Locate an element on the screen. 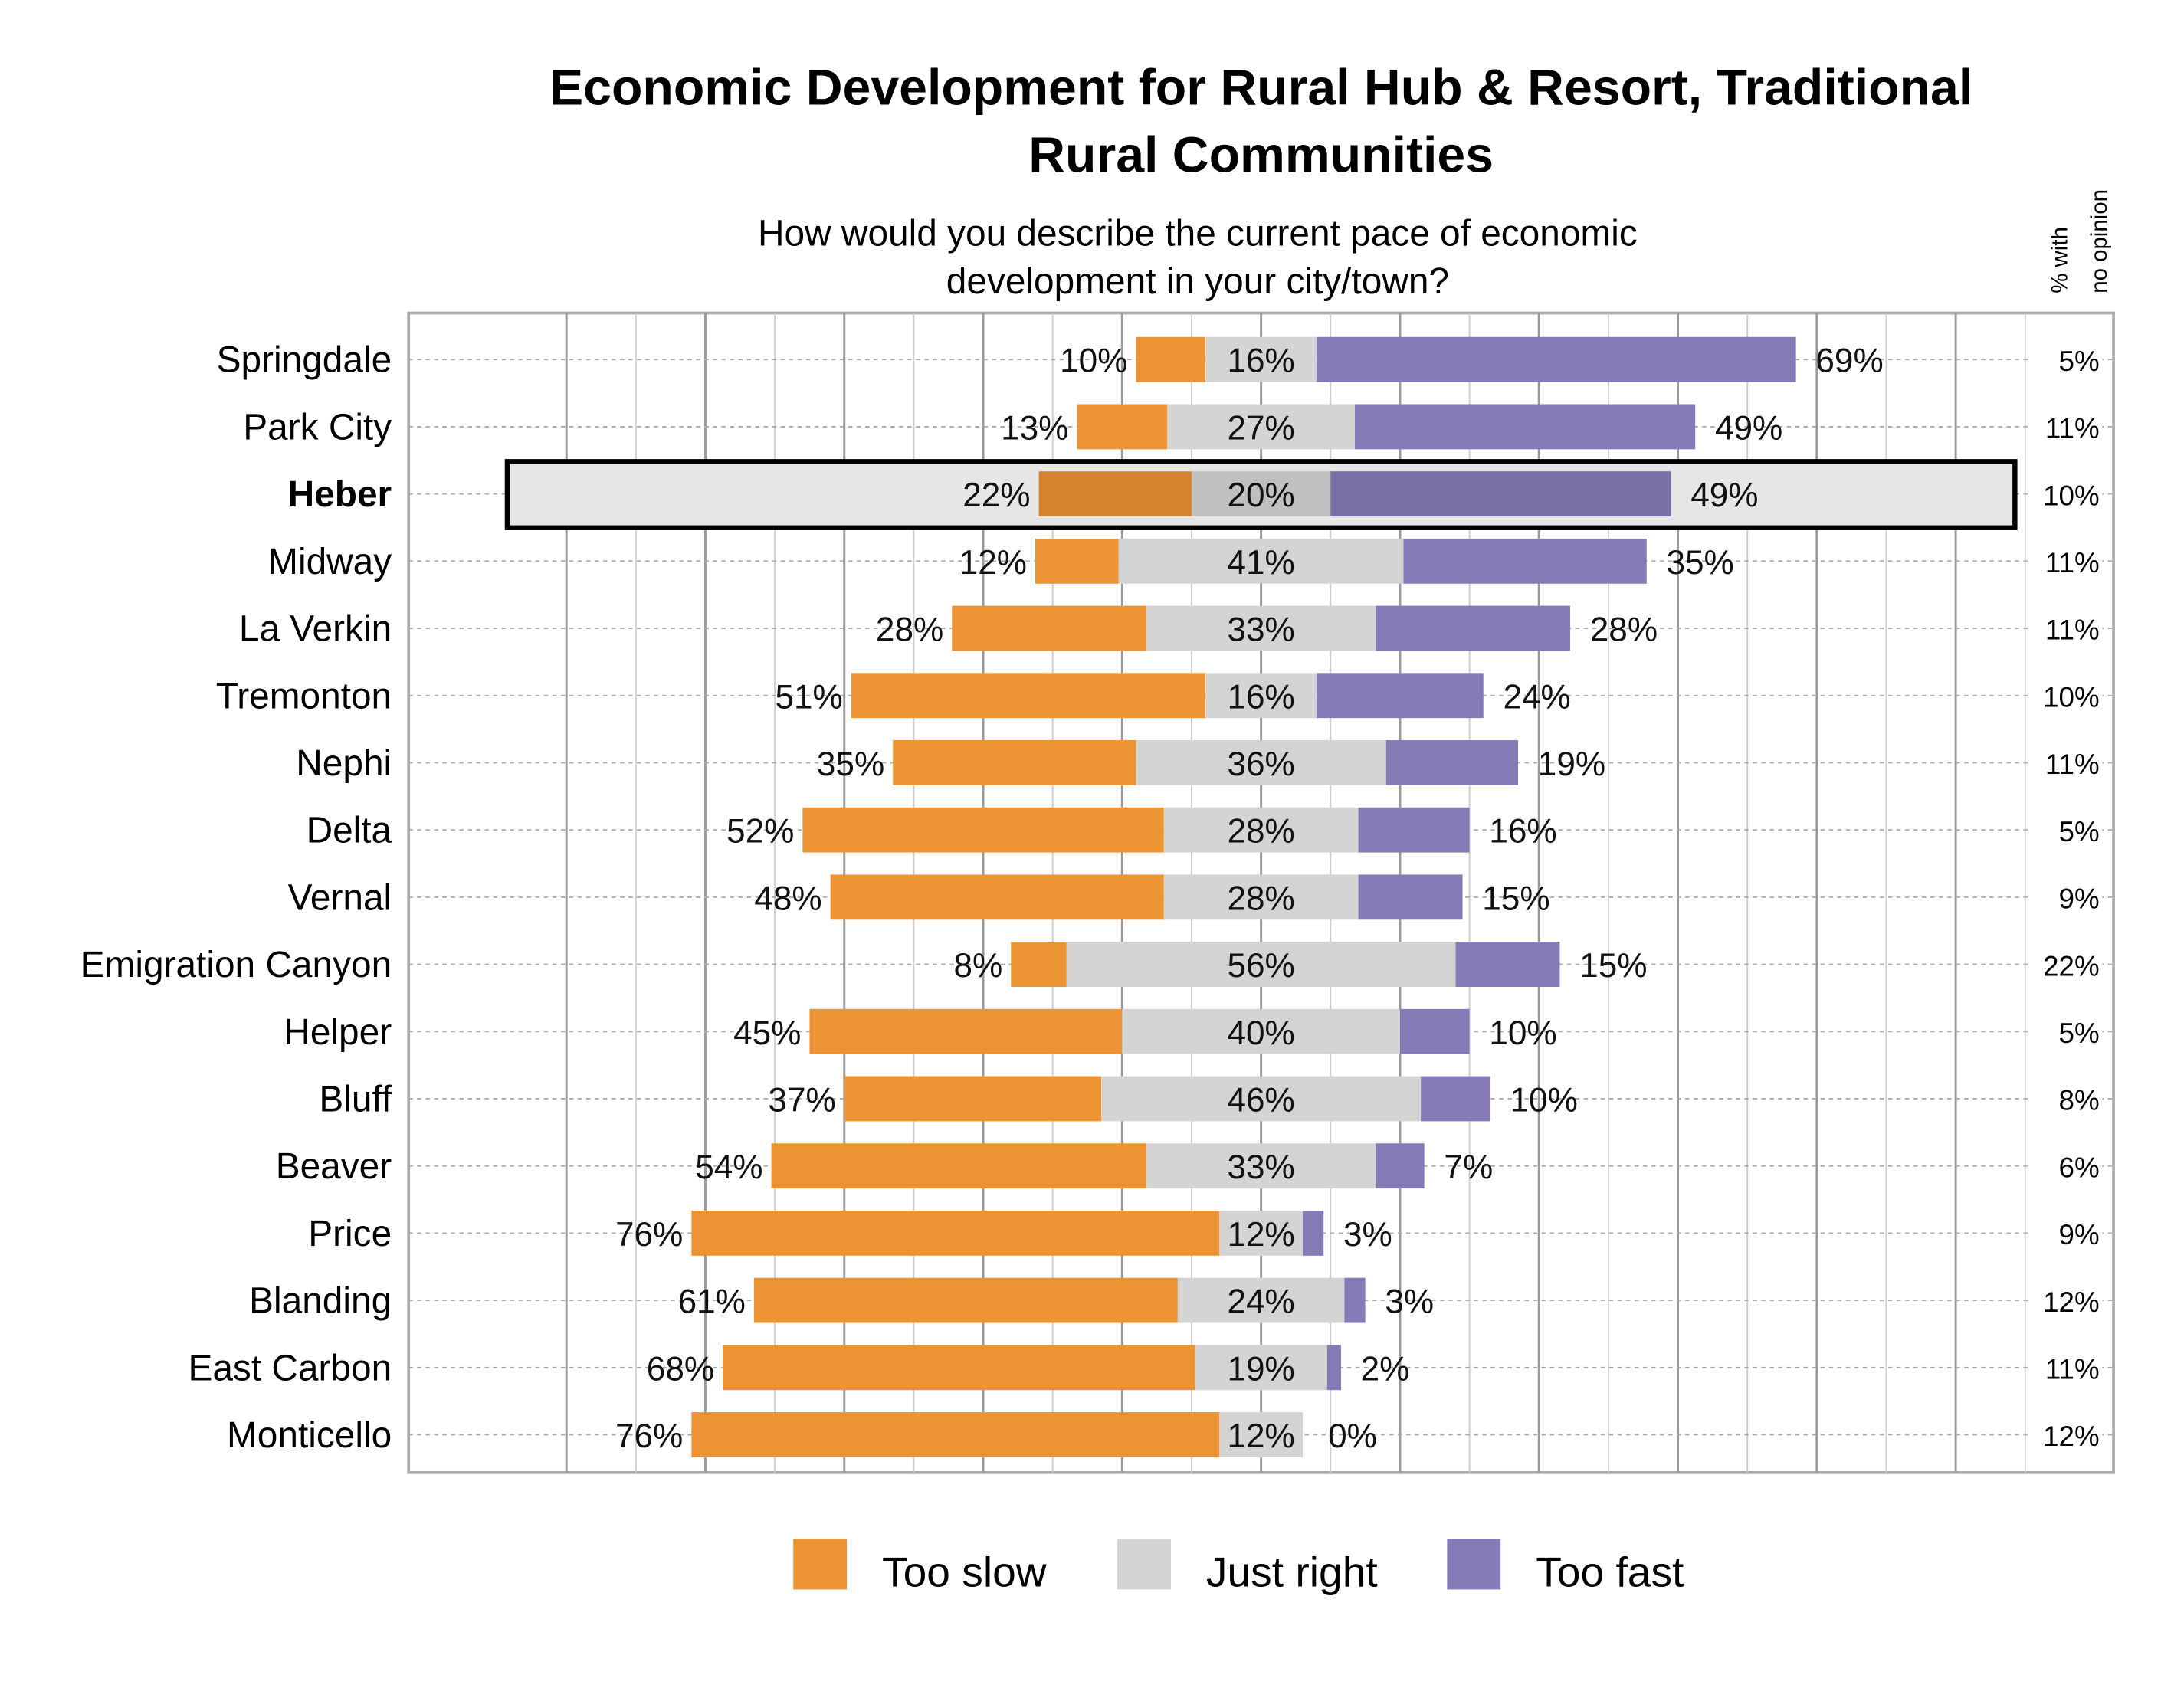 This screenshot has width=2184, height=1701. value-label-too-slow: 45% is located at coordinates (767, 1033).